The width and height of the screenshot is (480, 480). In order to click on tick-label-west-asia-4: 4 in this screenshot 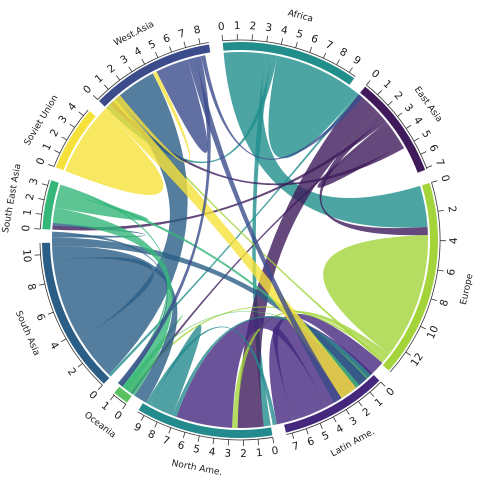, I will do `click(138, 52)`.